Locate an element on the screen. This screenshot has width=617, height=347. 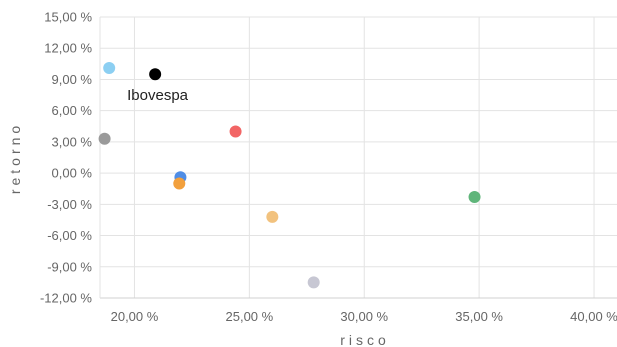
y-tick-label: -3,00 % is located at coordinates (69, 204).